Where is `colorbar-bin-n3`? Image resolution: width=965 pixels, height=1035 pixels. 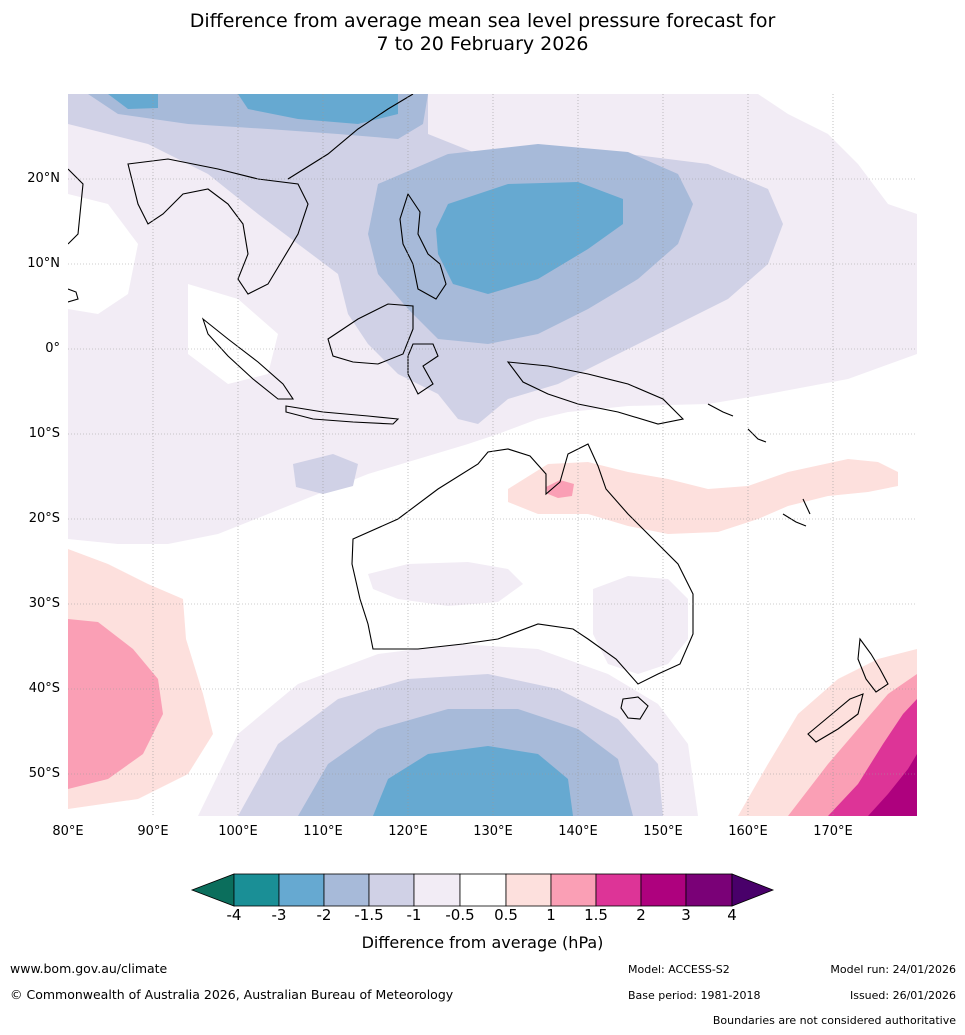 colorbar-bin-n3 is located at coordinates (301, 890).